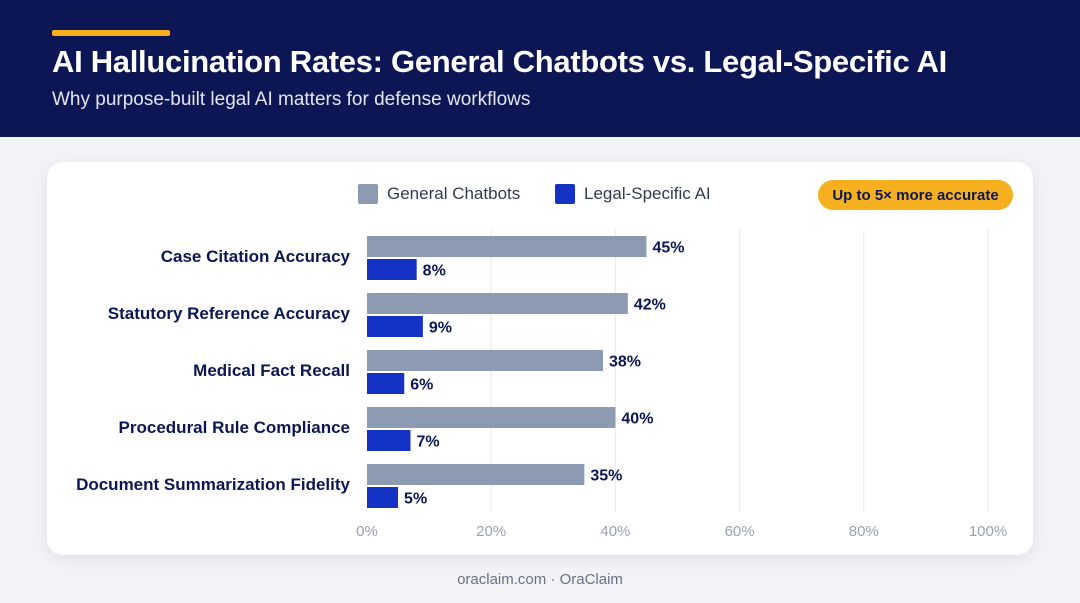  Describe the element at coordinates (434, 271) in the screenshot. I see `data-label: 8%` at that location.